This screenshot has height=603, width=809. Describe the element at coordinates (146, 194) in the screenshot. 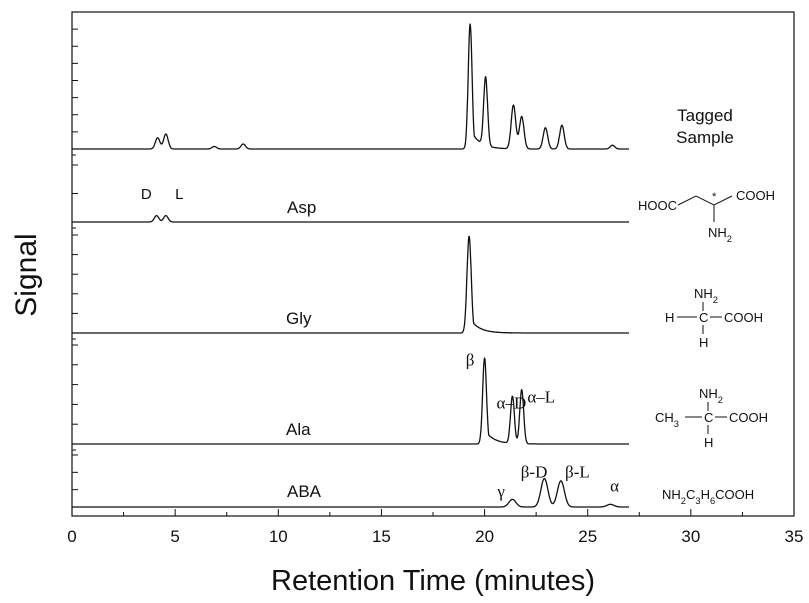

I see `peak-annotation: D` at that location.